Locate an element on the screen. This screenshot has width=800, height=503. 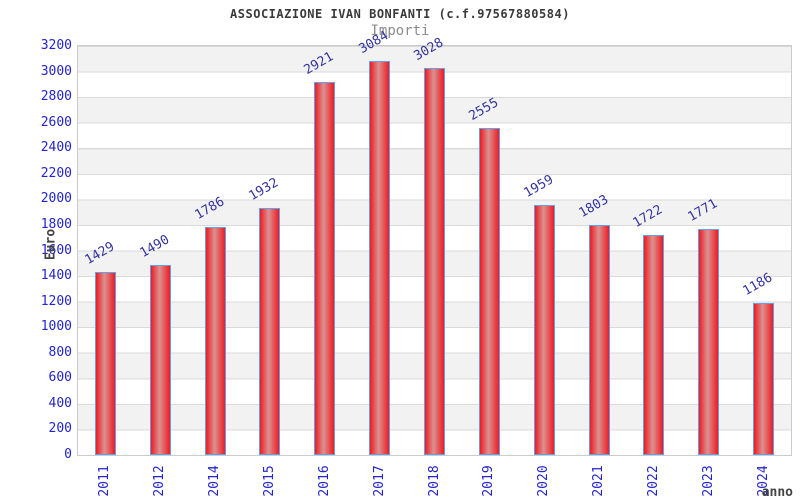
y-tick-label: 800 is located at coordinates (60, 352).